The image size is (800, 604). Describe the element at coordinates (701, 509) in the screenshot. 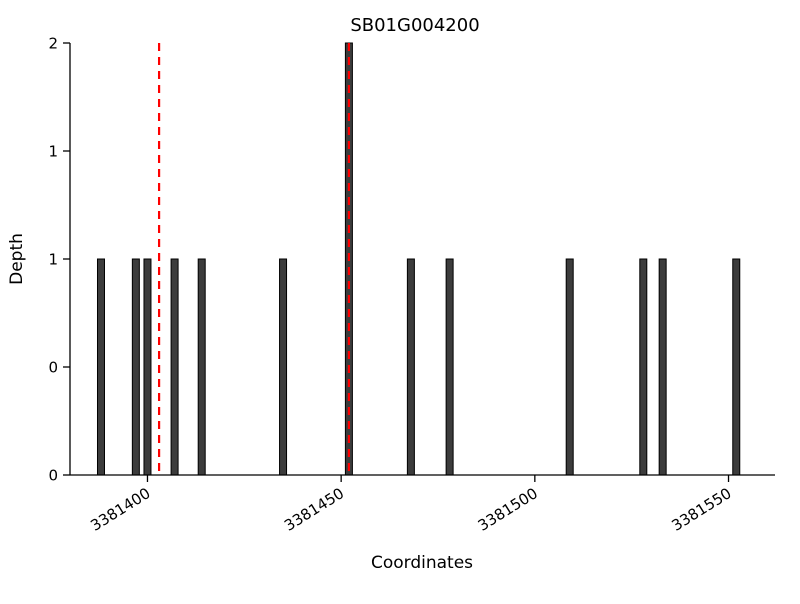

I see `x-tick-label: 3381550` at that location.